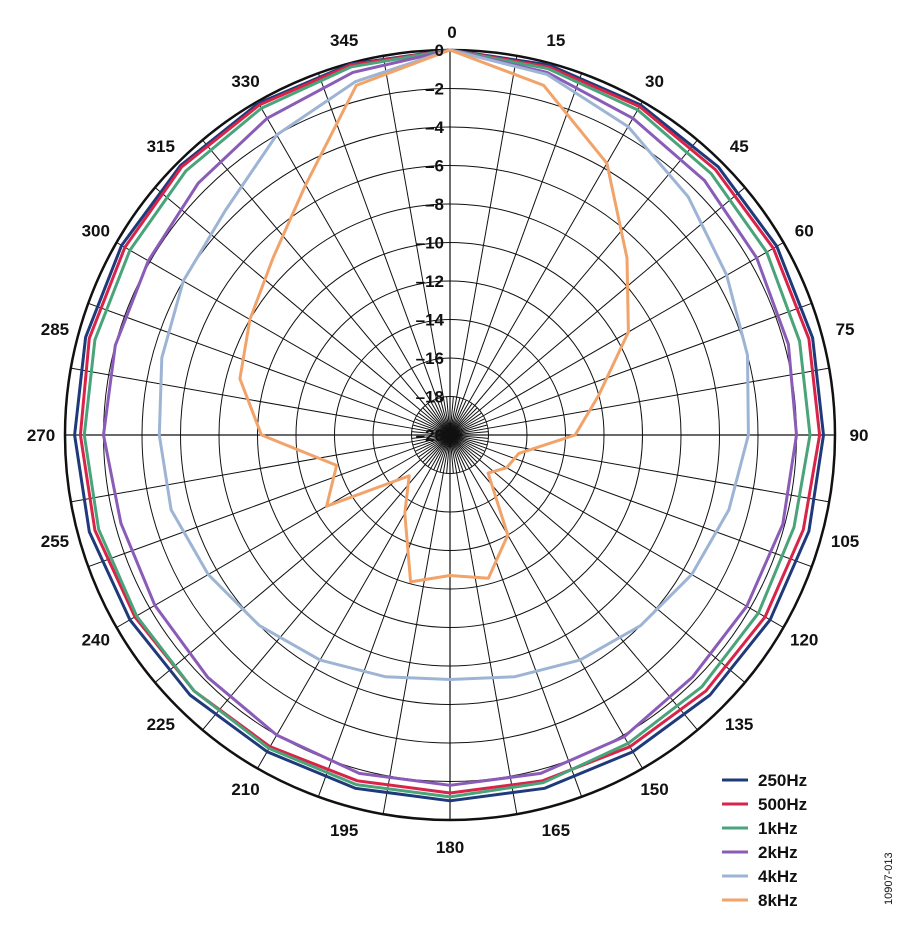 This screenshot has width=900, height=927. Describe the element at coordinates (764, 840) in the screenshot. I see `legend: 250Hz 500Hz 1kHz 2kHz 4kHz 8kHz` at that location.